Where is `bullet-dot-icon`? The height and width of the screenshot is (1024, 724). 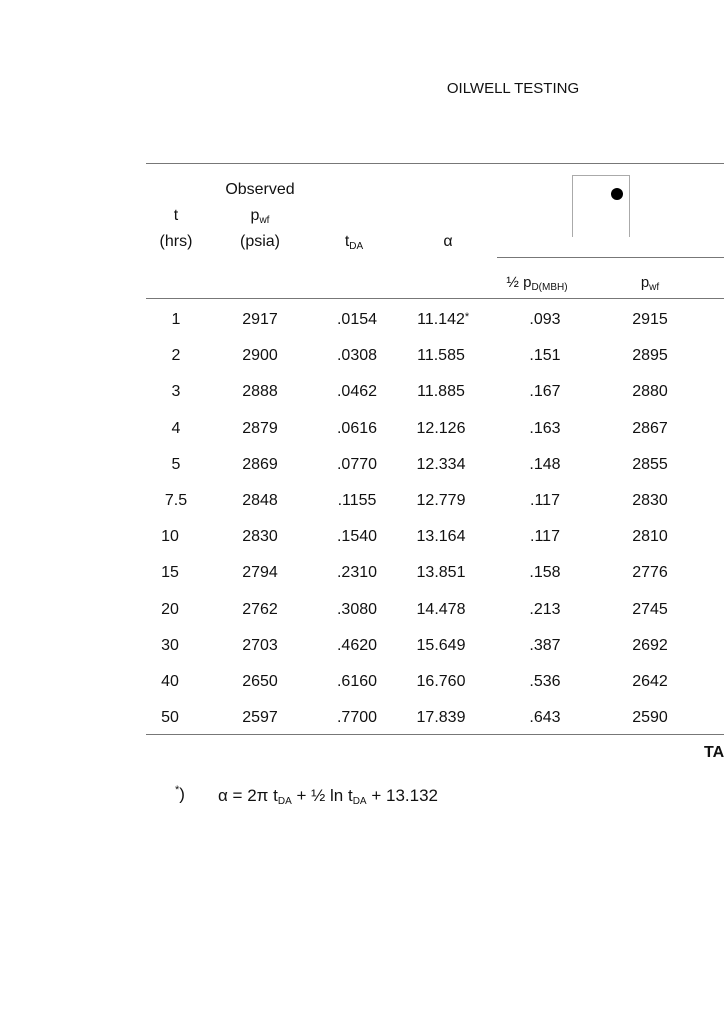 bullet-dot-icon is located at coordinates (617, 194).